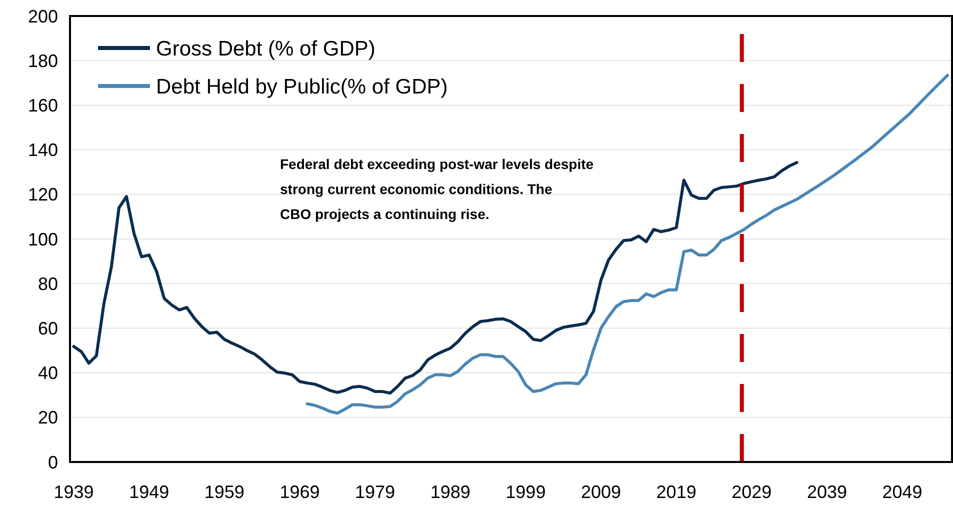 The height and width of the screenshot is (508, 953). Describe the element at coordinates (437, 189) in the screenshot. I see `annotation: Federal debt exceeding post-war levels despite strong current economic conditions. The CBO projects a continuing rise.` at that location.